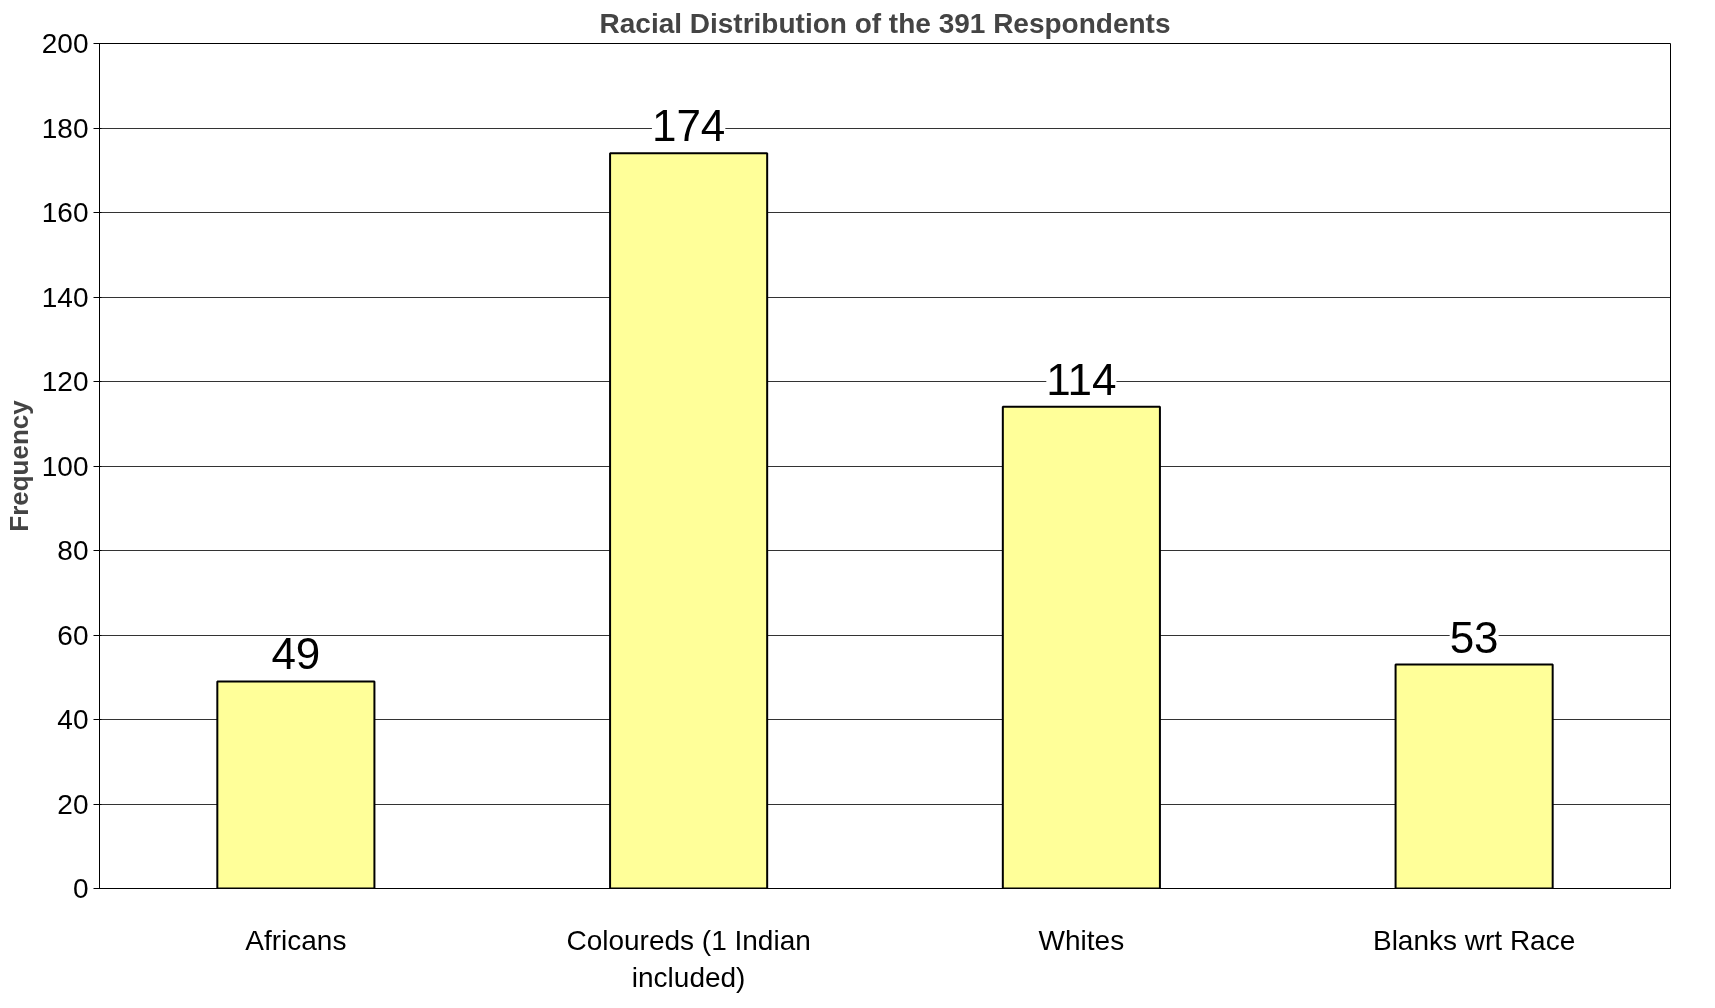 The width and height of the screenshot is (1715, 1008). What do you see at coordinates (296, 940) in the screenshot?
I see `x-tick-label: Africans` at bounding box center [296, 940].